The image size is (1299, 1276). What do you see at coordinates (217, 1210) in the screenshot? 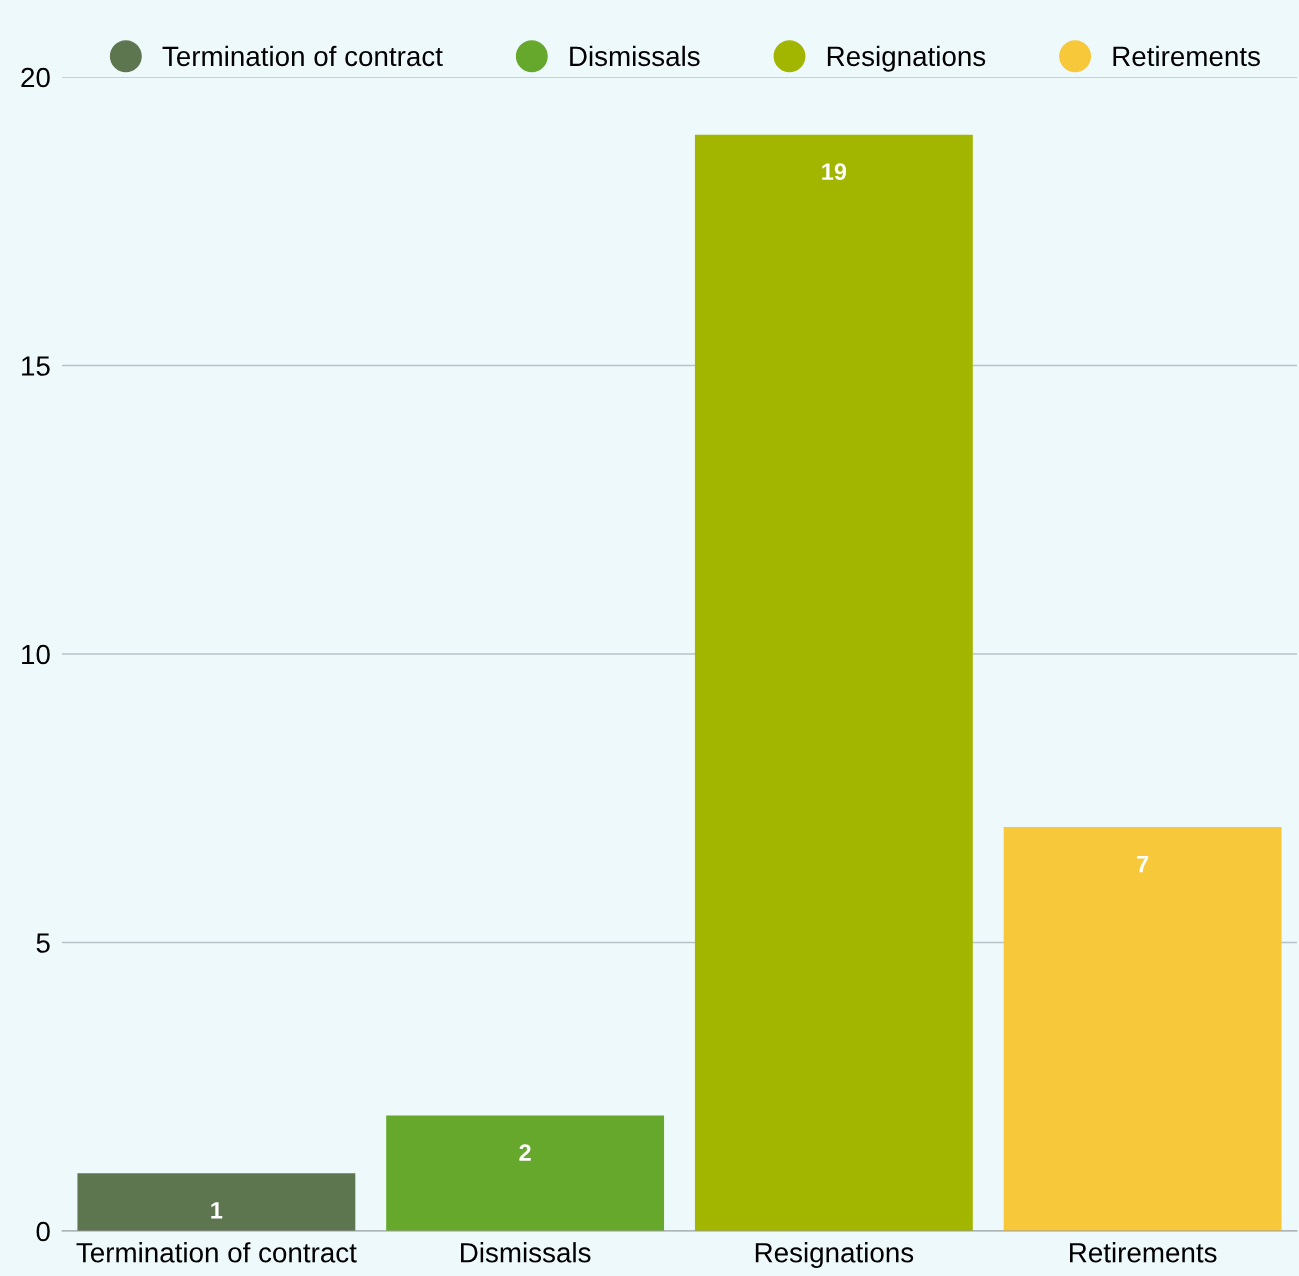
I see `data-label: 1` at bounding box center [217, 1210].